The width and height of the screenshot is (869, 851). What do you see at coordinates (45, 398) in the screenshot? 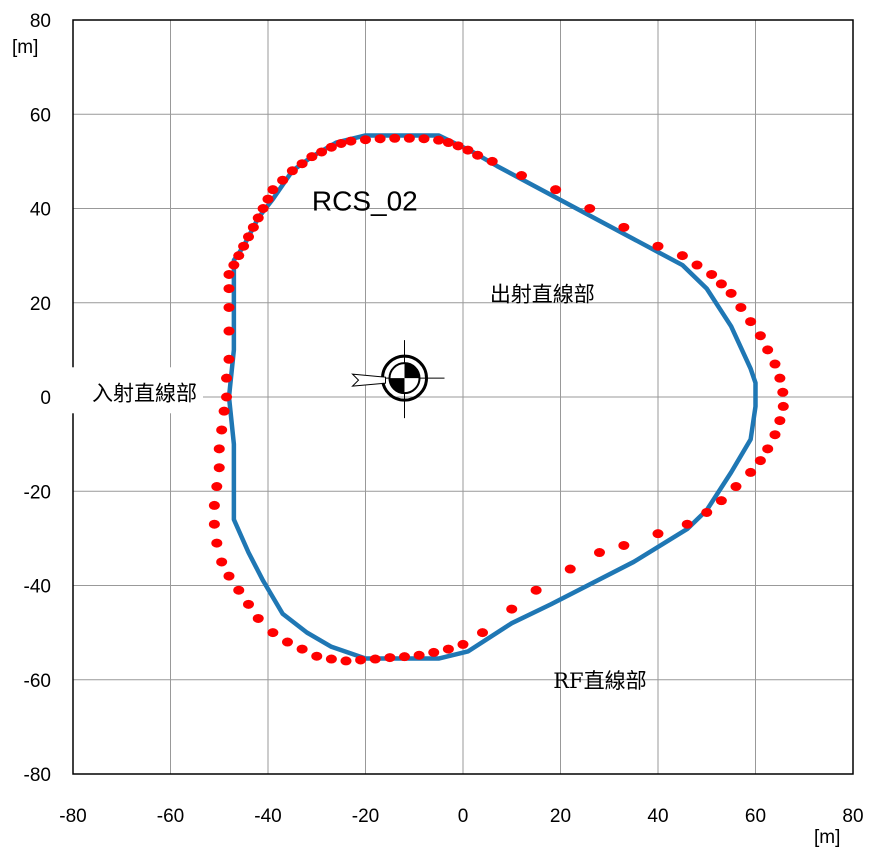
I see `y-tick-label: 0` at bounding box center [45, 398].